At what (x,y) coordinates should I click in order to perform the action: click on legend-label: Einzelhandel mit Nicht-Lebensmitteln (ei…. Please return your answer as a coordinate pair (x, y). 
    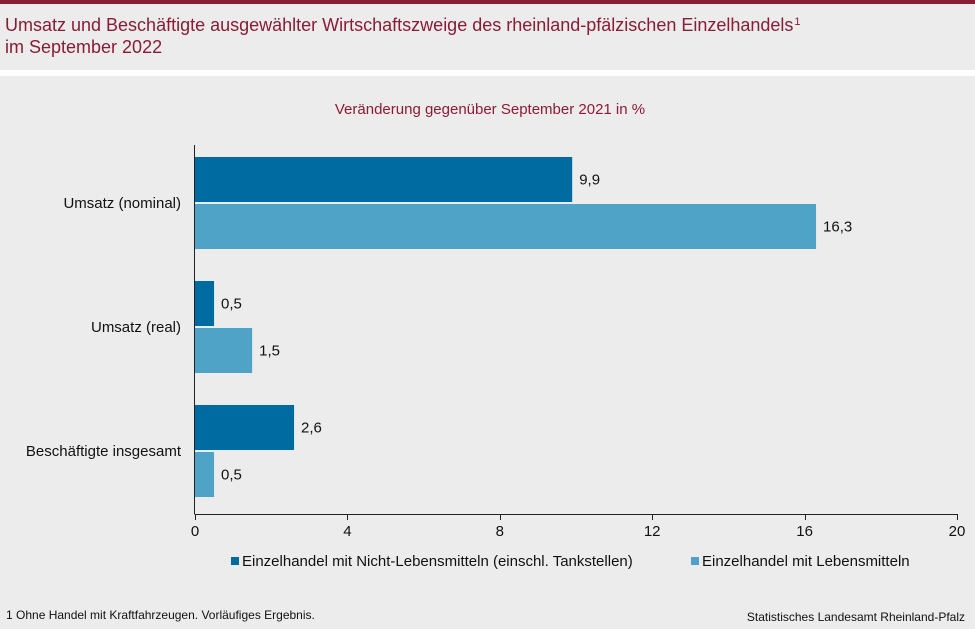
    Looking at the image, I should click on (437, 561).